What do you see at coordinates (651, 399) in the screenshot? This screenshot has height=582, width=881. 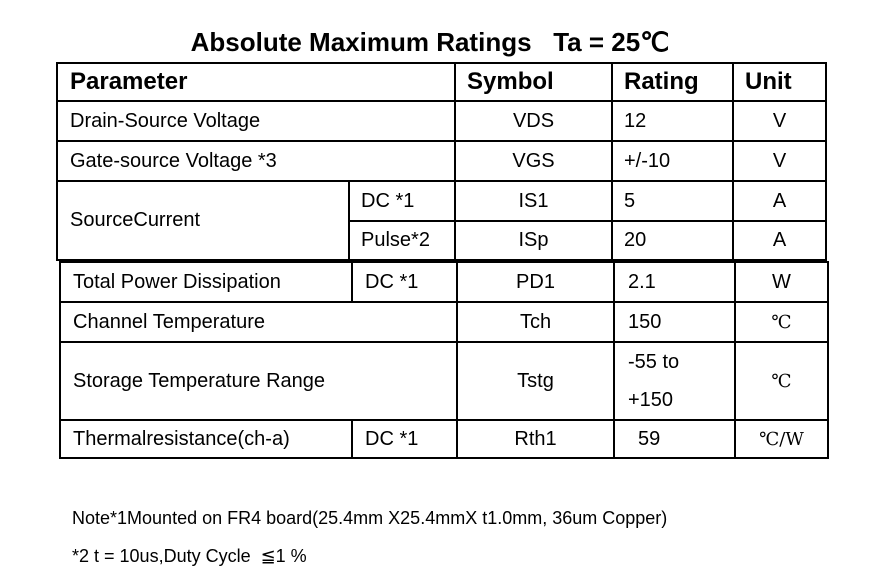 I see `rating-line: +150` at bounding box center [651, 399].